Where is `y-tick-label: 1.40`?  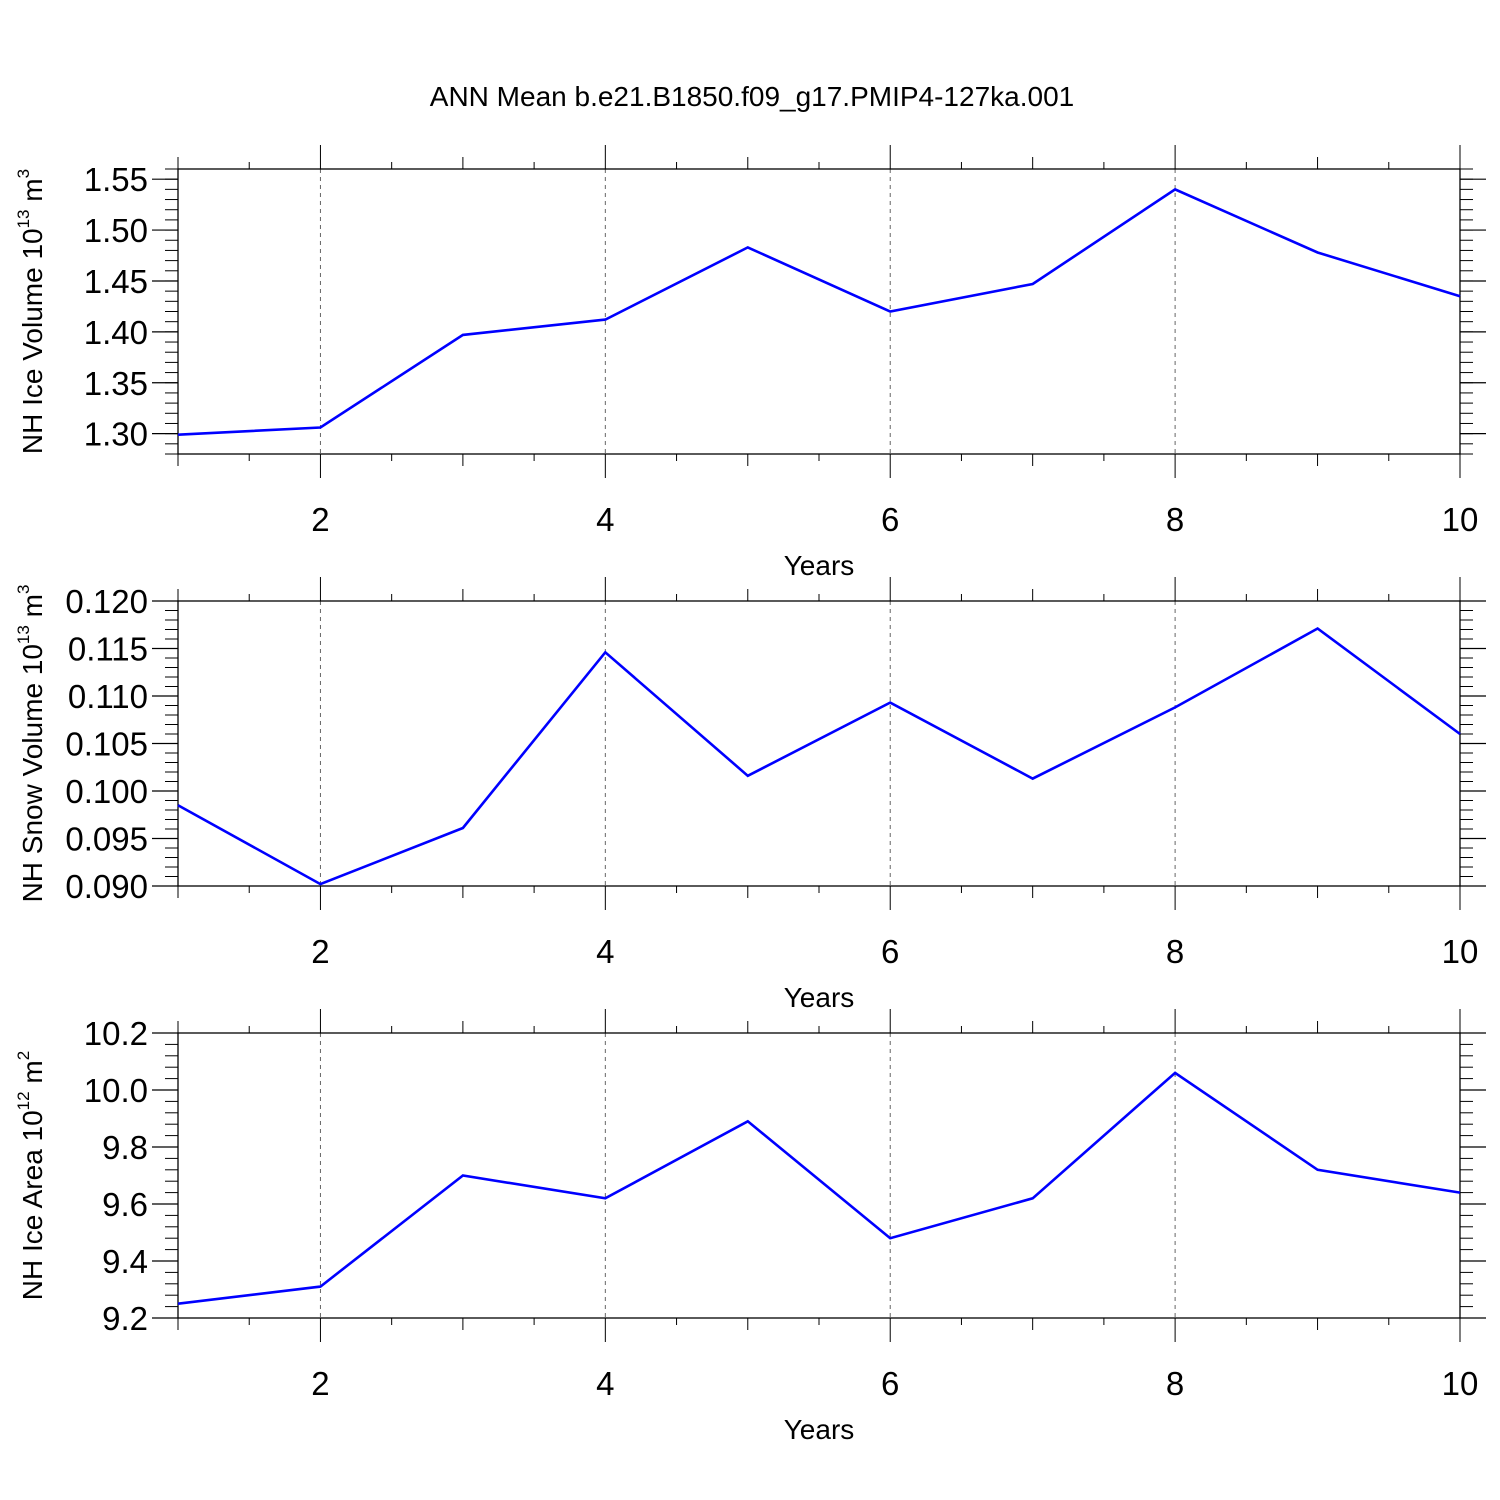 y-tick-label: 1.40 is located at coordinates (116, 332).